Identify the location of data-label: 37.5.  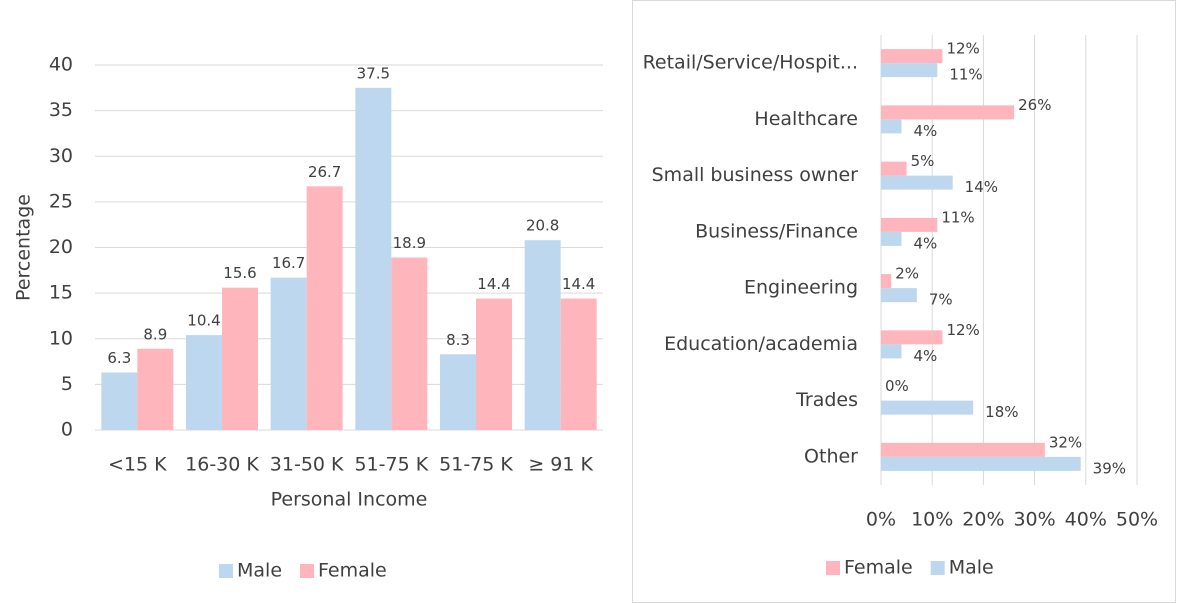
(373, 73).